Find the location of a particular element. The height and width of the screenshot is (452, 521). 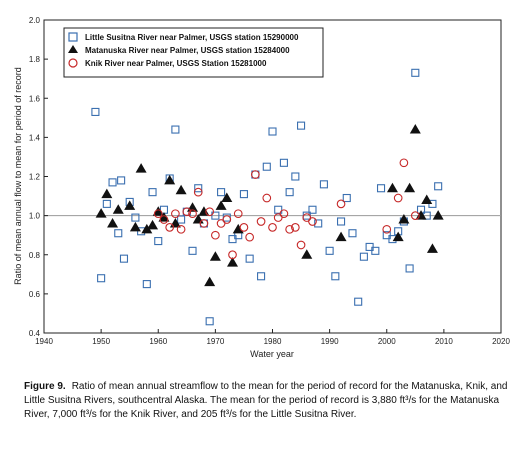

x-tick-label: 1960 is located at coordinates (158, 341).